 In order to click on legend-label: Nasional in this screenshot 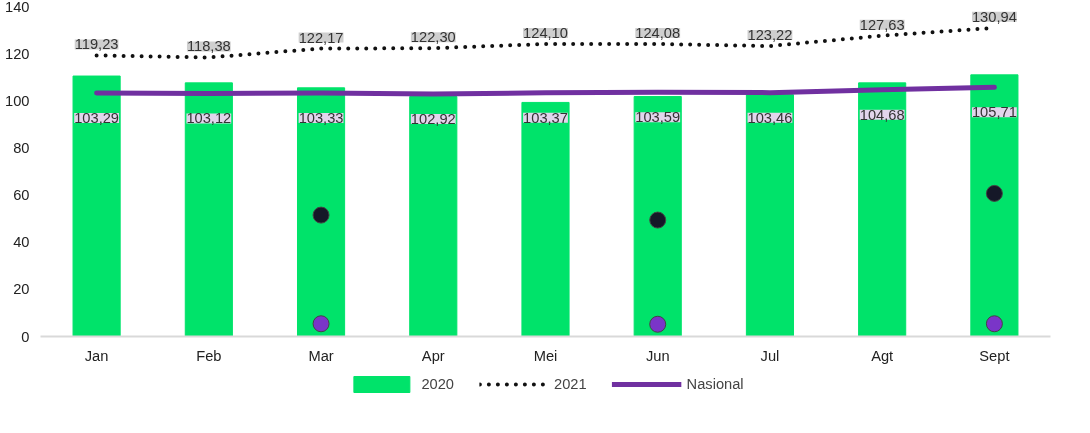, I will do `click(715, 384)`.